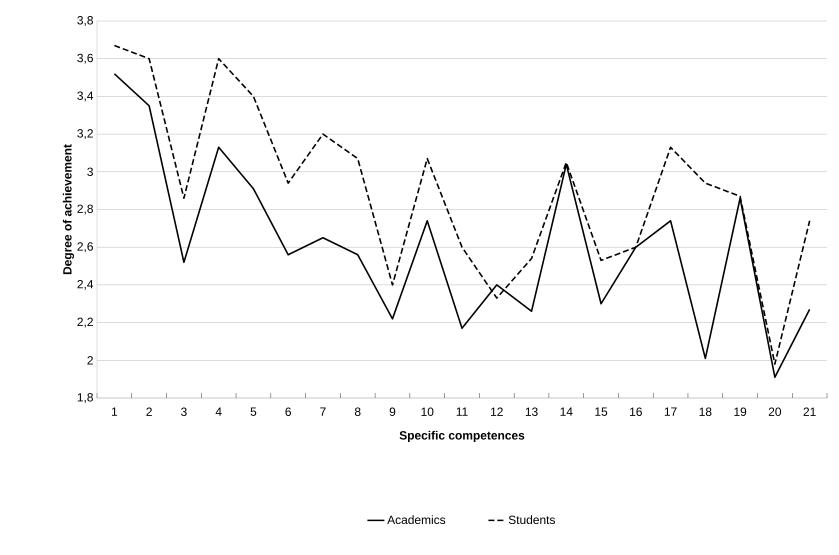 The height and width of the screenshot is (555, 839). What do you see at coordinates (670, 412) in the screenshot?
I see `x-tick-label: 17` at bounding box center [670, 412].